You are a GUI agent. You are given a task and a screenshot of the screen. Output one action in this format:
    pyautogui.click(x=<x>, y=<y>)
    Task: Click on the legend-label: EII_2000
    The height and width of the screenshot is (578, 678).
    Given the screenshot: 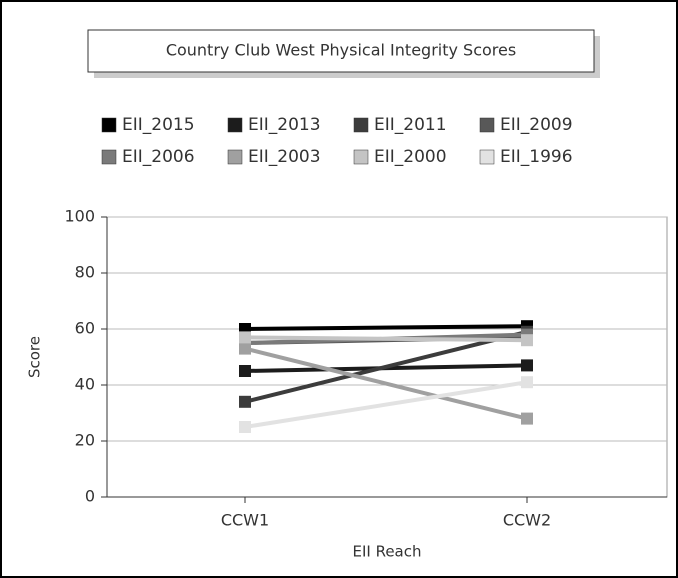 What is the action you would take?
    pyautogui.click(x=410, y=157)
    